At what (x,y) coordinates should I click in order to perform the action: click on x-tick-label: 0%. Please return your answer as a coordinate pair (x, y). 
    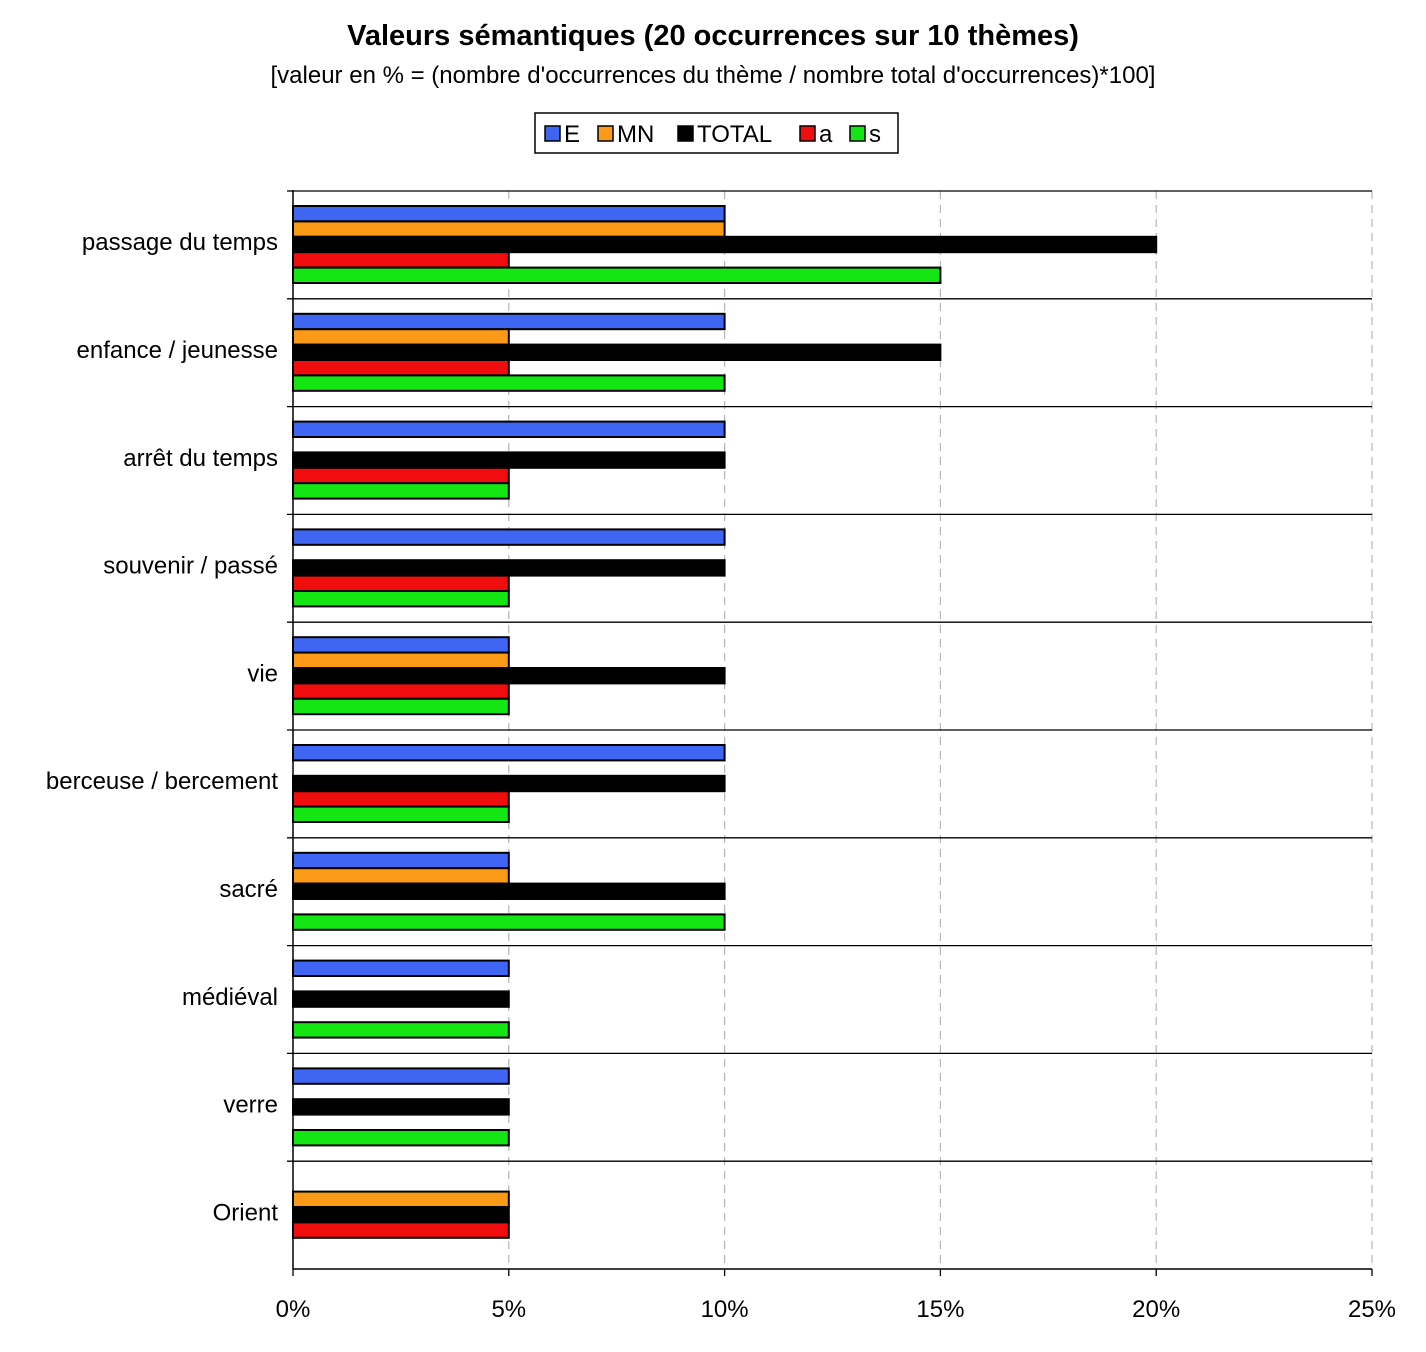
    Looking at the image, I should click on (293, 1309).